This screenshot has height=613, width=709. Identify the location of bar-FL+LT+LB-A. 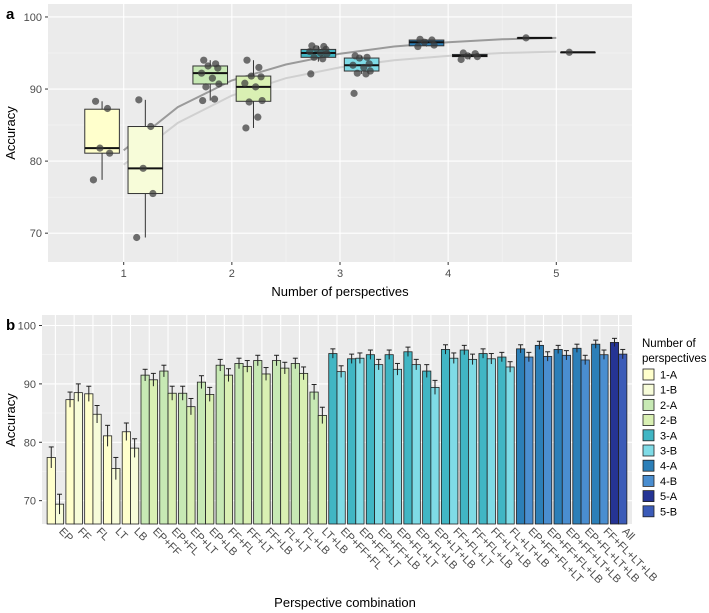
(502, 440).